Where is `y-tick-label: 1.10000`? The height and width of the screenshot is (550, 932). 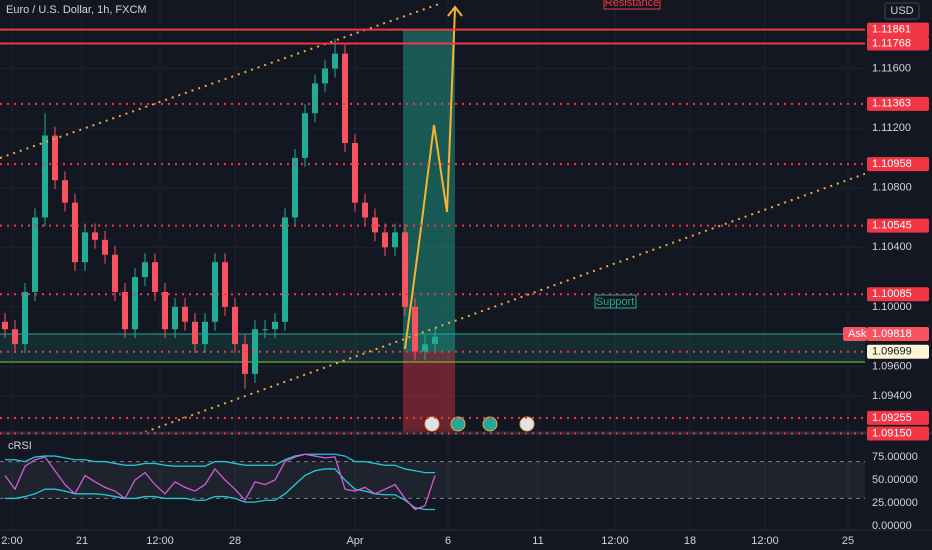 y-tick-label: 1.10000 is located at coordinates (892, 307).